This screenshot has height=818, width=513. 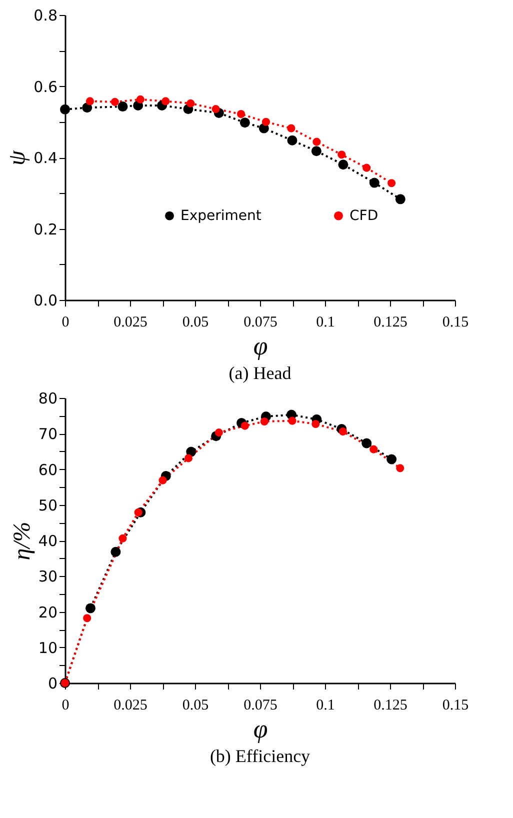 I want to click on y-tick-label: 0, so click(x=53, y=683).